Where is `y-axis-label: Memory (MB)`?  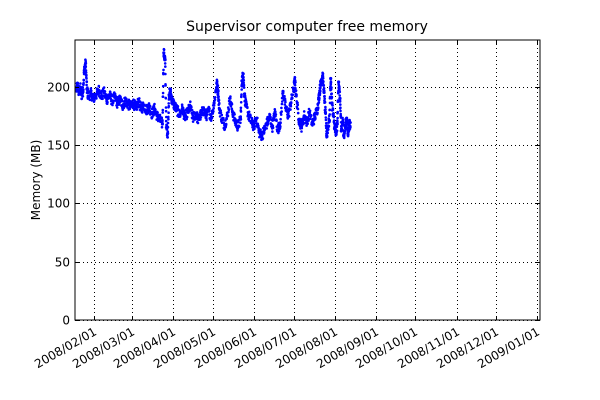
y-axis-label: Memory (MB) is located at coordinates (36, 180).